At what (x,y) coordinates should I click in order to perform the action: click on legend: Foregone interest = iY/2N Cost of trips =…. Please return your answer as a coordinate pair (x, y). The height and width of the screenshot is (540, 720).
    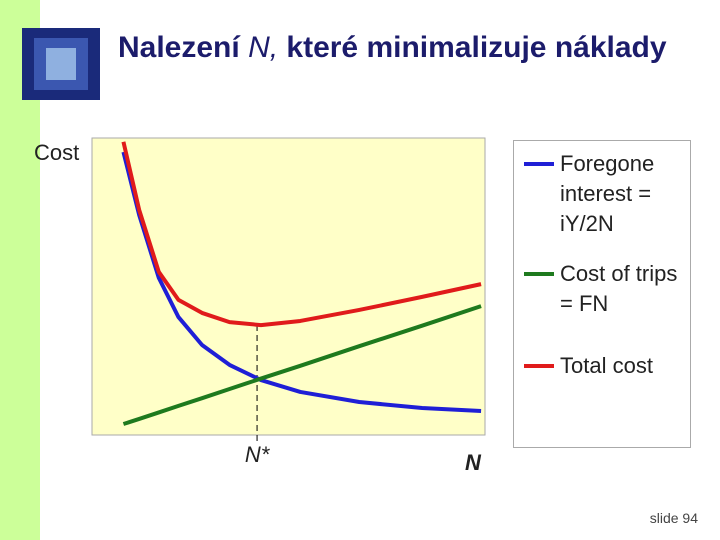
    Looking at the image, I should click on (602, 294).